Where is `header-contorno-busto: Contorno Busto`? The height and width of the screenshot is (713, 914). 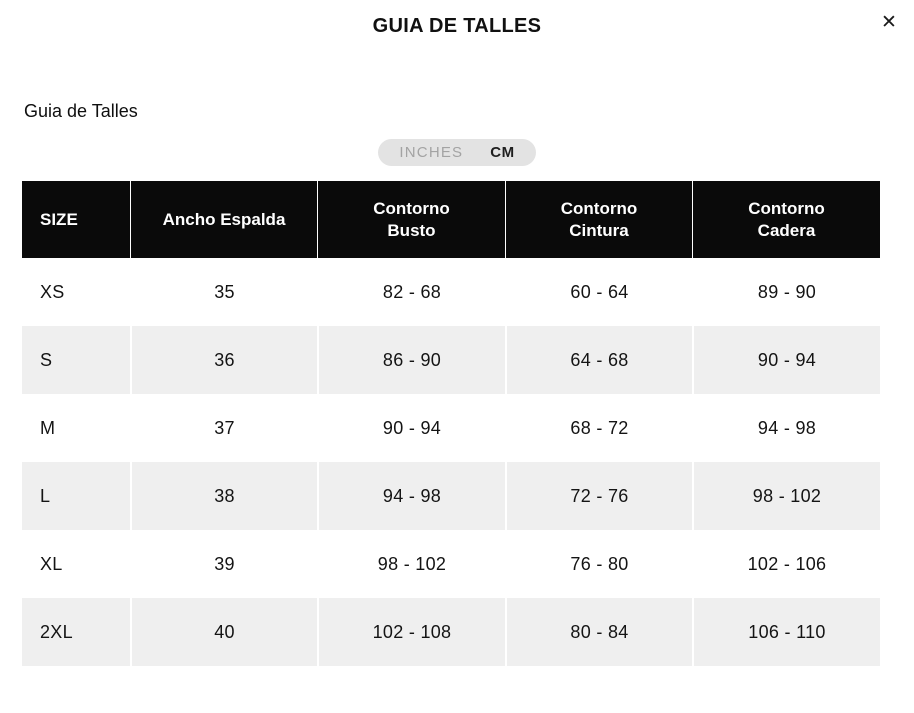 header-contorno-busto: Contorno Busto is located at coordinates (411, 219).